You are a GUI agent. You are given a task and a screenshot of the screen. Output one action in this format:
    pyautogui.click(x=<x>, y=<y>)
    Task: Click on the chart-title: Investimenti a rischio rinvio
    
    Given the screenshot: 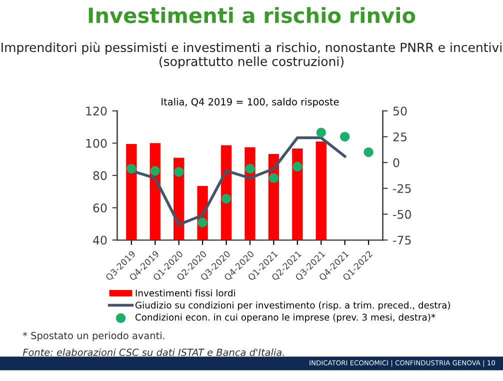 What is the action you would take?
    pyautogui.click(x=252, y=15)
    